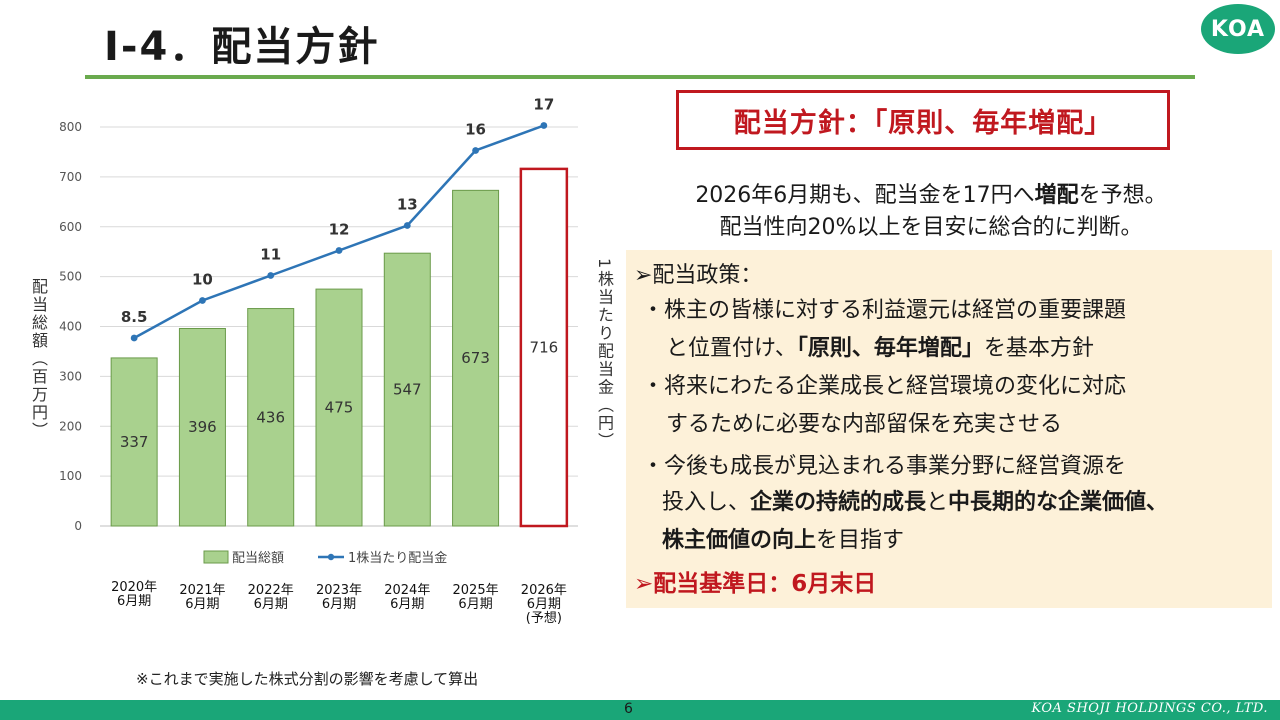  I want to click on category-line: 2024年, so click(407, 590).